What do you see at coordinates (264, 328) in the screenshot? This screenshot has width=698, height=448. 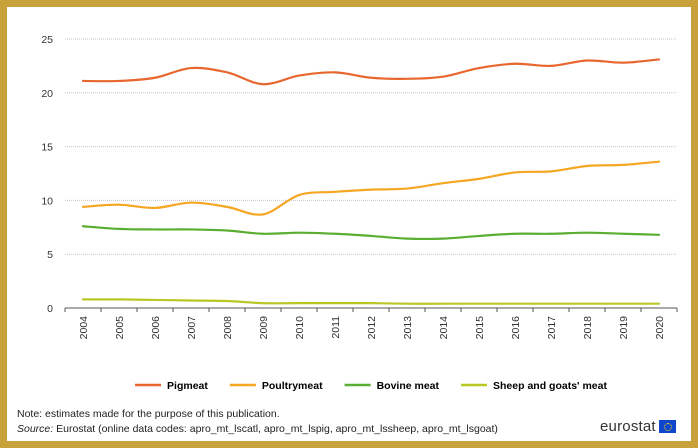 I see `x-tick-label: 2009` at bounding box center [264, 328].